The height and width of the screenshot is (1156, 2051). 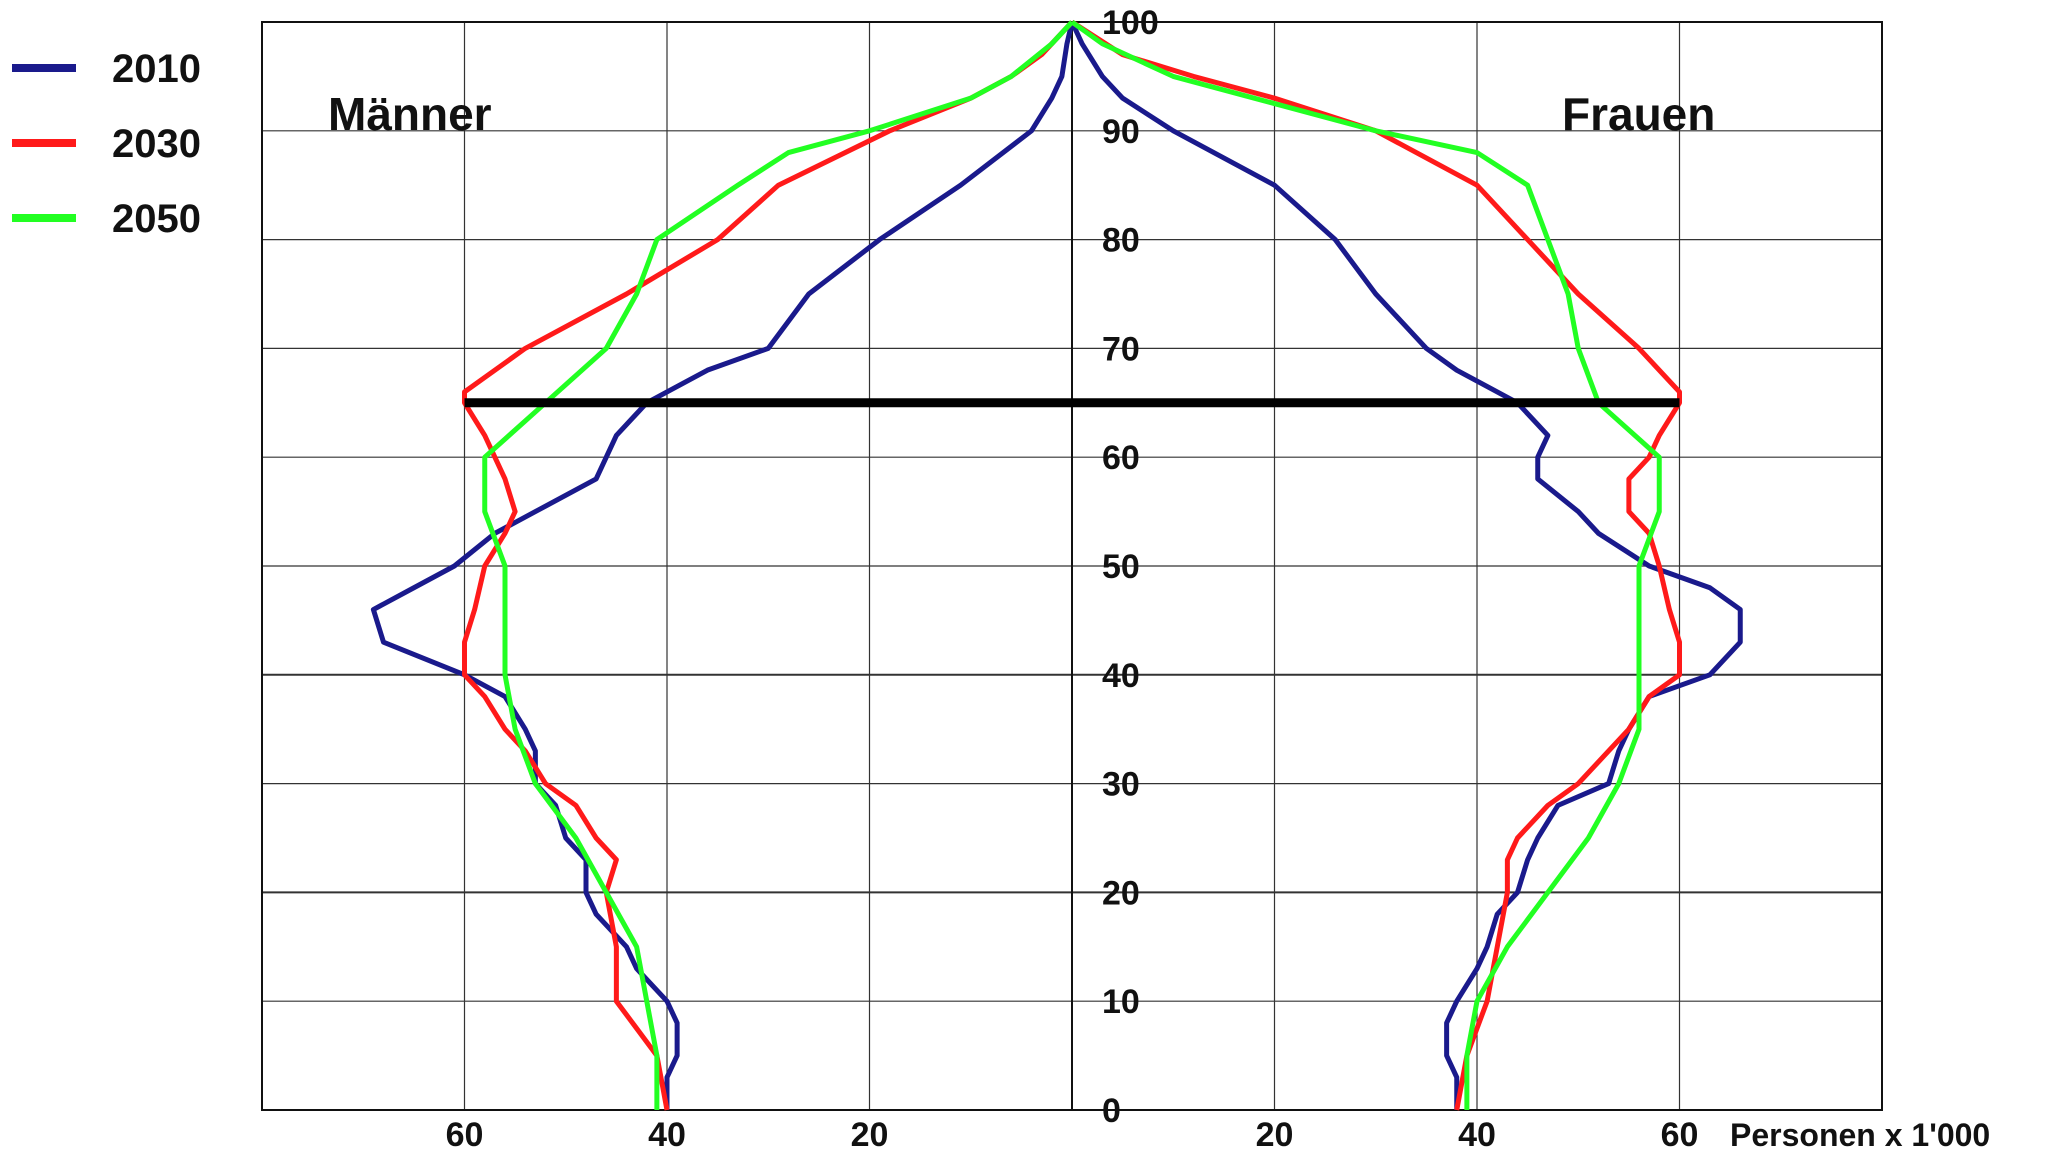 I want to click on x-tick-labels: 60 40 20 20 40 60, so click(x=1072, y=1135).